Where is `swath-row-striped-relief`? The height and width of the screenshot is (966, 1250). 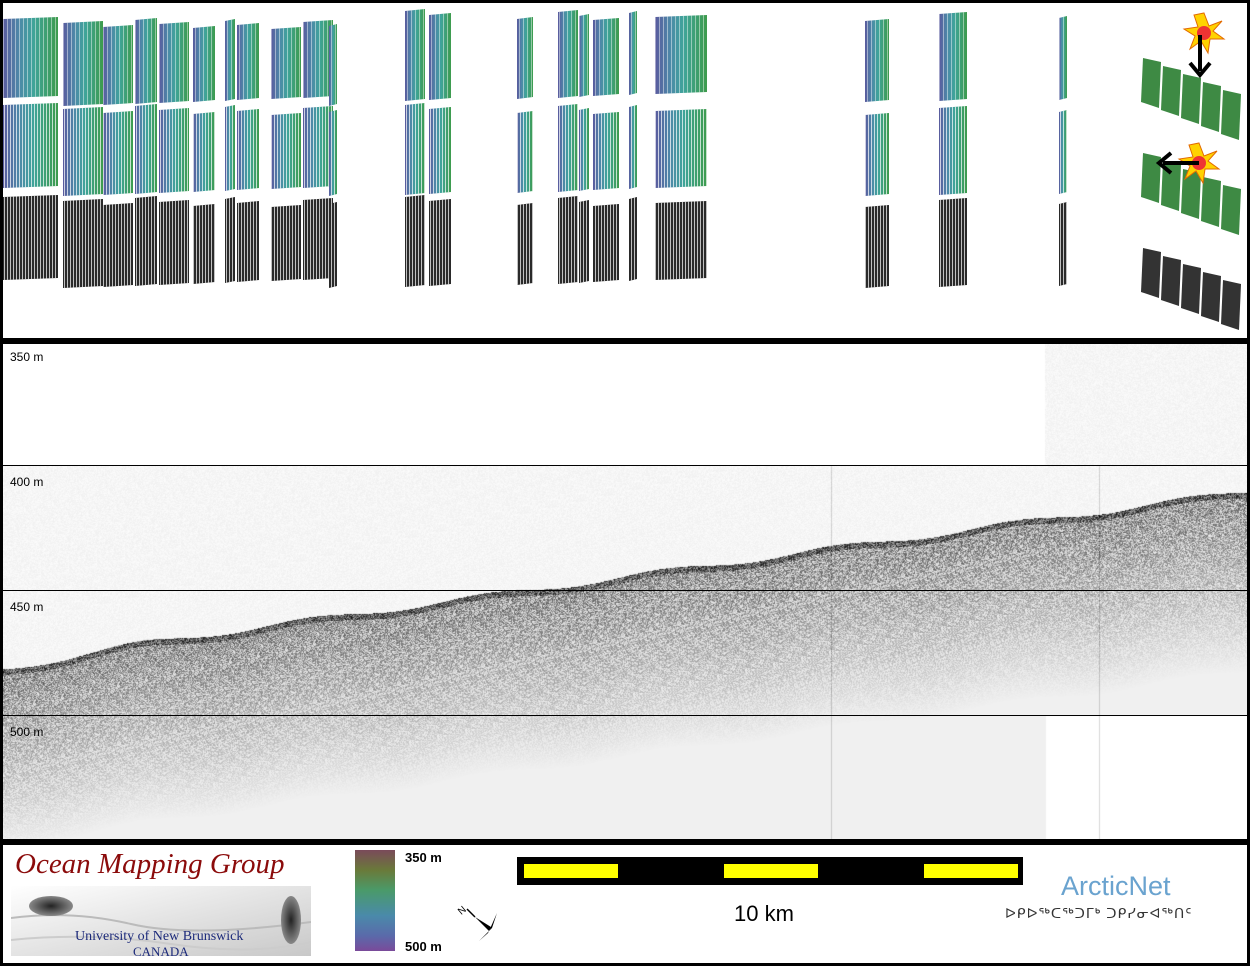
swath-row-striped-relief is located at coordinates (535, 149).